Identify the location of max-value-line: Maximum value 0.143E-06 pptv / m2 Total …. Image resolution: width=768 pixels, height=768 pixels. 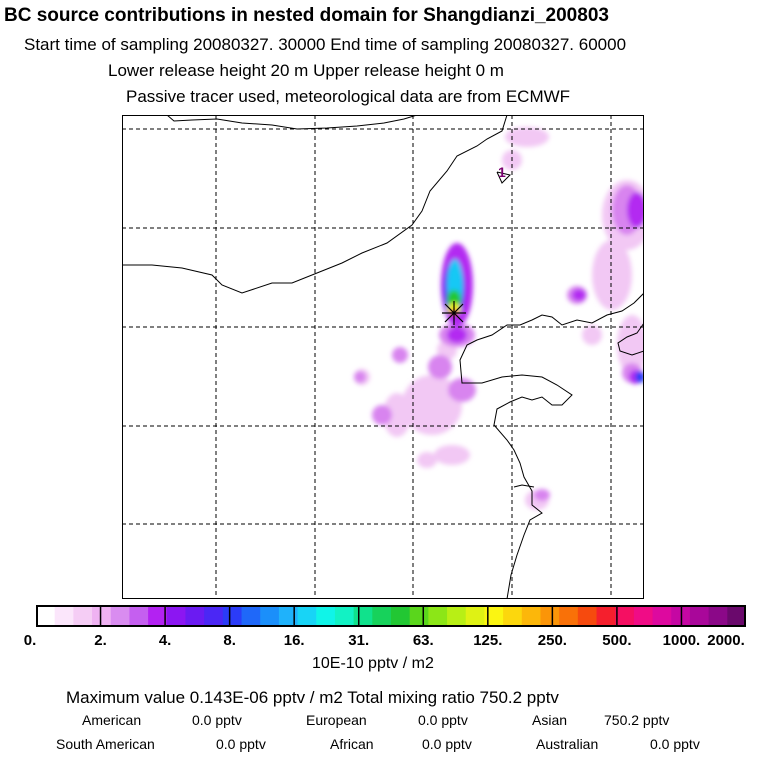
(312, 697).